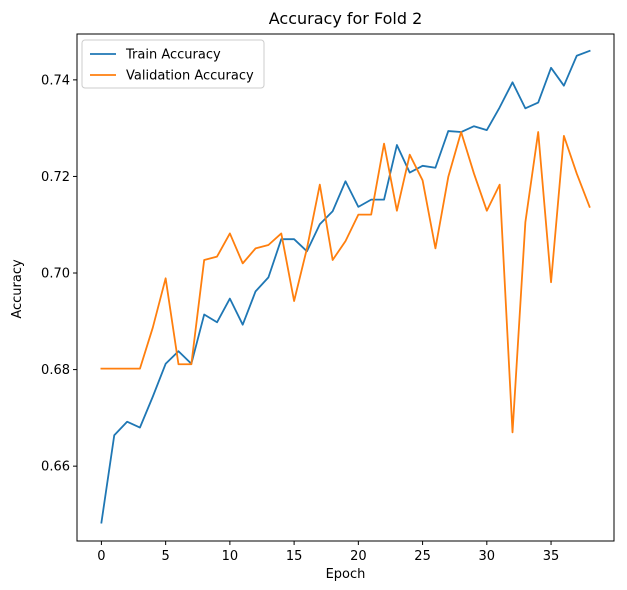 The width and height of the screenshot is (627, 590). What do you see at coordinates (346, 18) in the screenshot?
I see `chart-title: Accuracy for Fold 2` at bounding box center [346, 18].